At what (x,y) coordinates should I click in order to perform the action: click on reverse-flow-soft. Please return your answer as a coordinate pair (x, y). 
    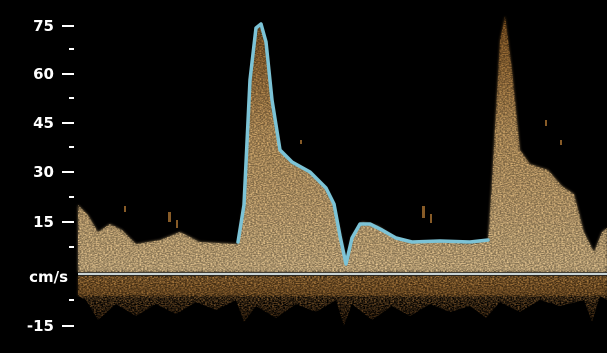
    Looking at the image, I should click on (342, 286).